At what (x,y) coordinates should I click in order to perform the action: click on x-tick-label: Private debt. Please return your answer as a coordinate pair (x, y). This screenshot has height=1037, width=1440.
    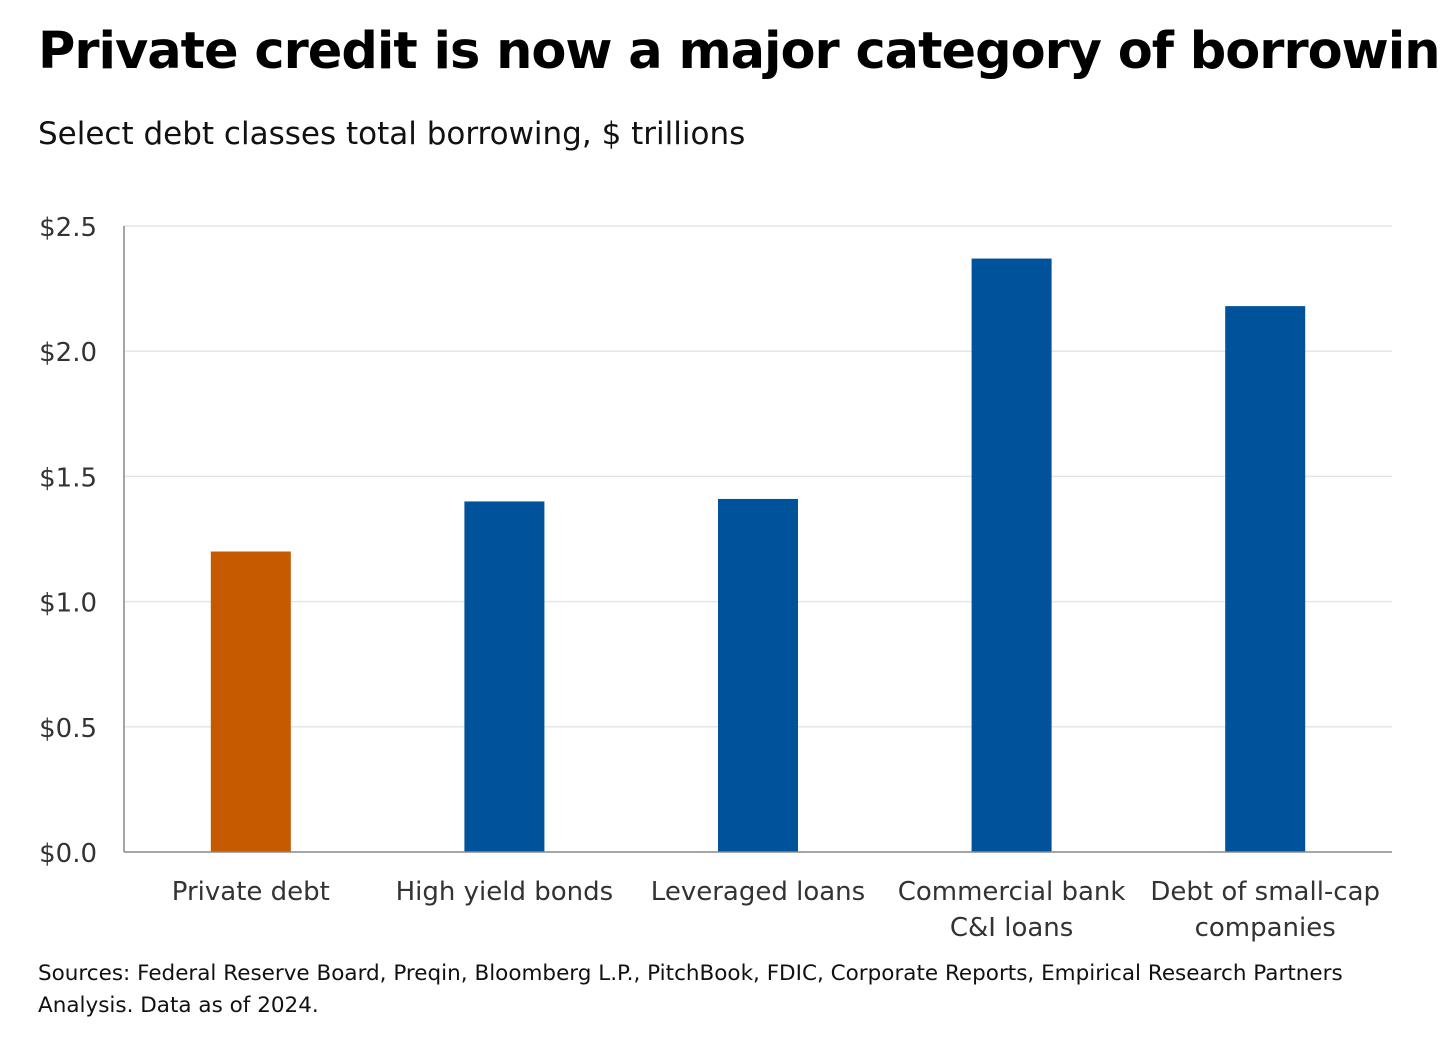
    Looking at the image, I should click on (251, 892).